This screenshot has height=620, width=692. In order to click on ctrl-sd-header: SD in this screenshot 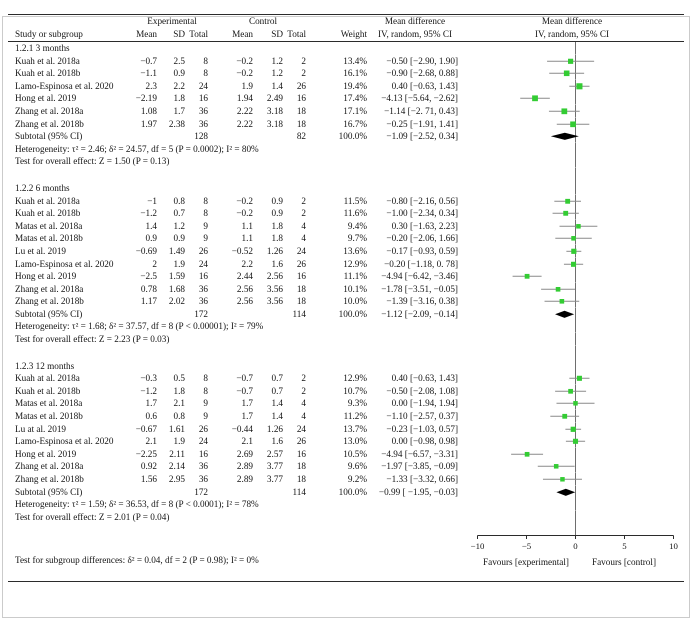, I will do `click(277, 34)`.